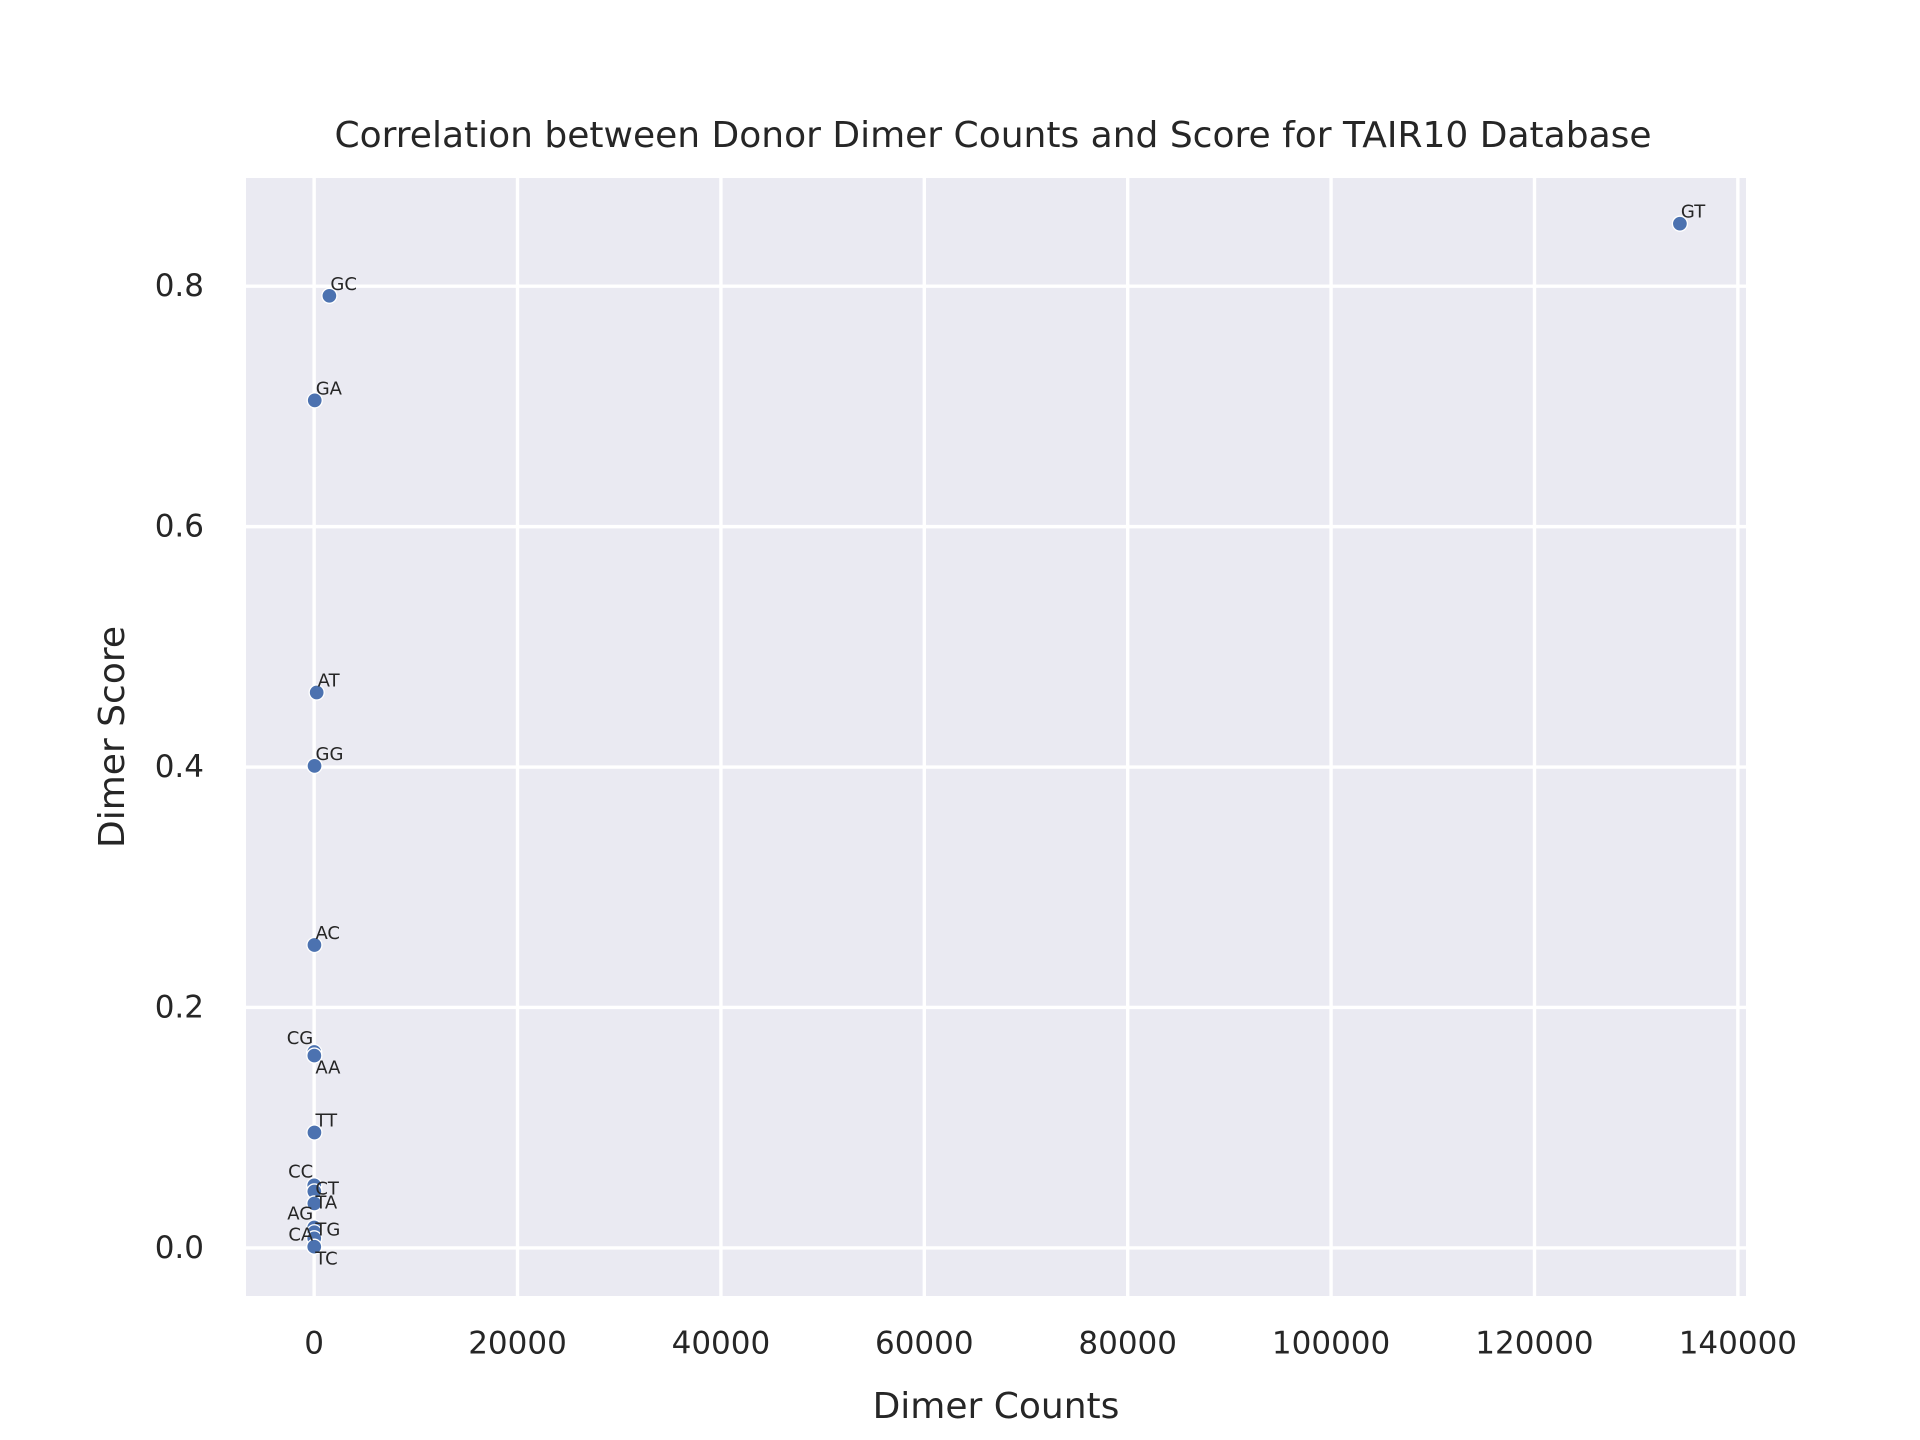 The height and width of the screenshot is (1440, 1920). I want to click on data-point-aa, so click(314, 1055).